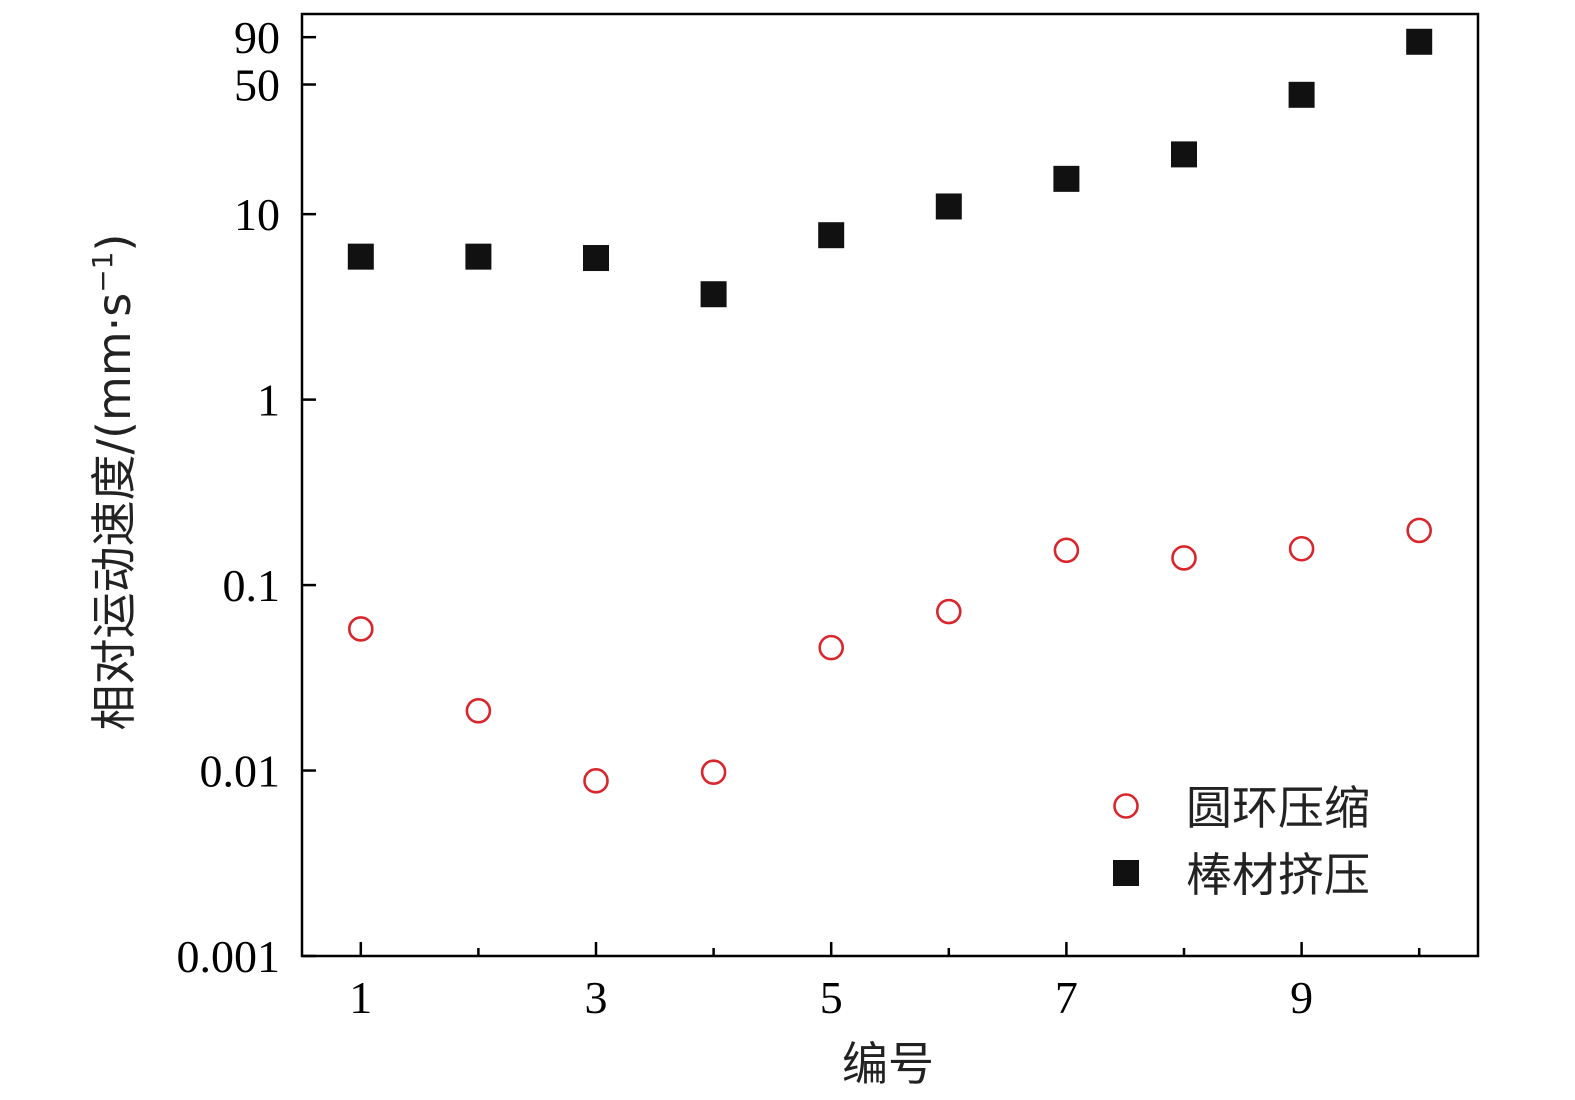 The width and height of the screenshot is (1575, 1100). Describe the element at coordinates (257, 214) in the screenshot. I see `y-tick-label: 10` at that location.